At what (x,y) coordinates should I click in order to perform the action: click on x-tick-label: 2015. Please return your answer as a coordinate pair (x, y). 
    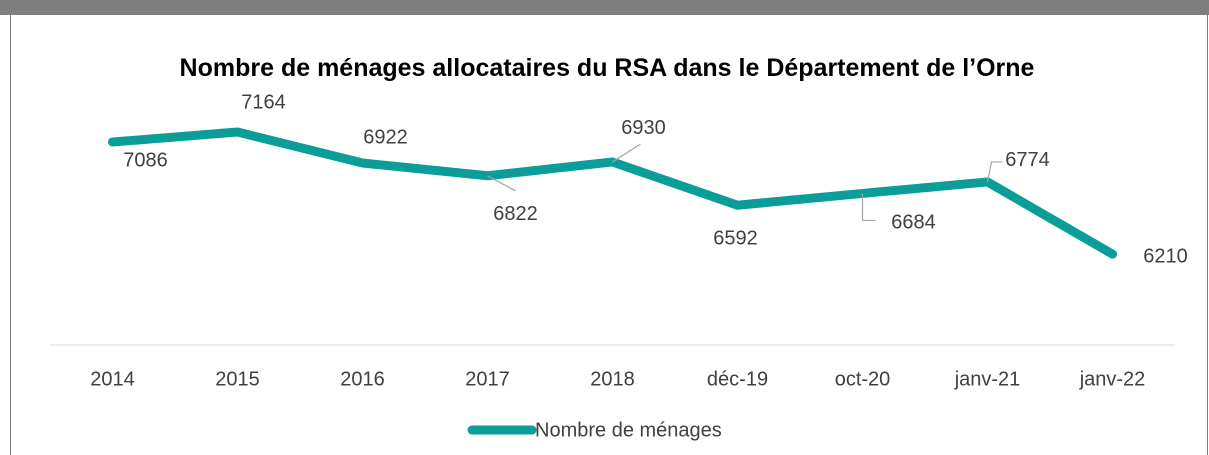
    Looking at the image, I should click on (237, 379).